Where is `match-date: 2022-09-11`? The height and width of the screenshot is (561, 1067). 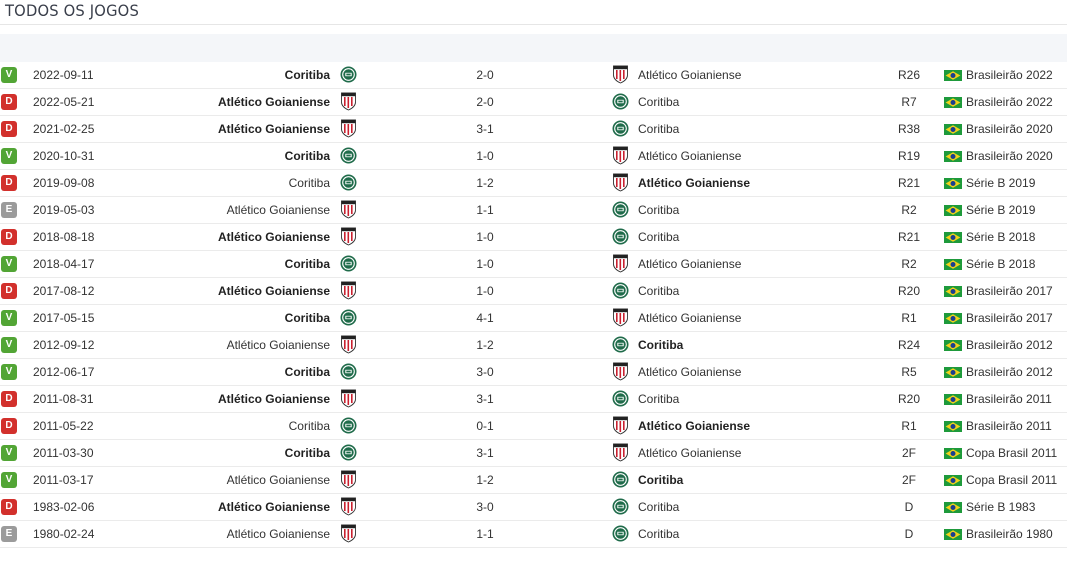 match-date: 2022-09-11 is located at coordinates (63, 75).